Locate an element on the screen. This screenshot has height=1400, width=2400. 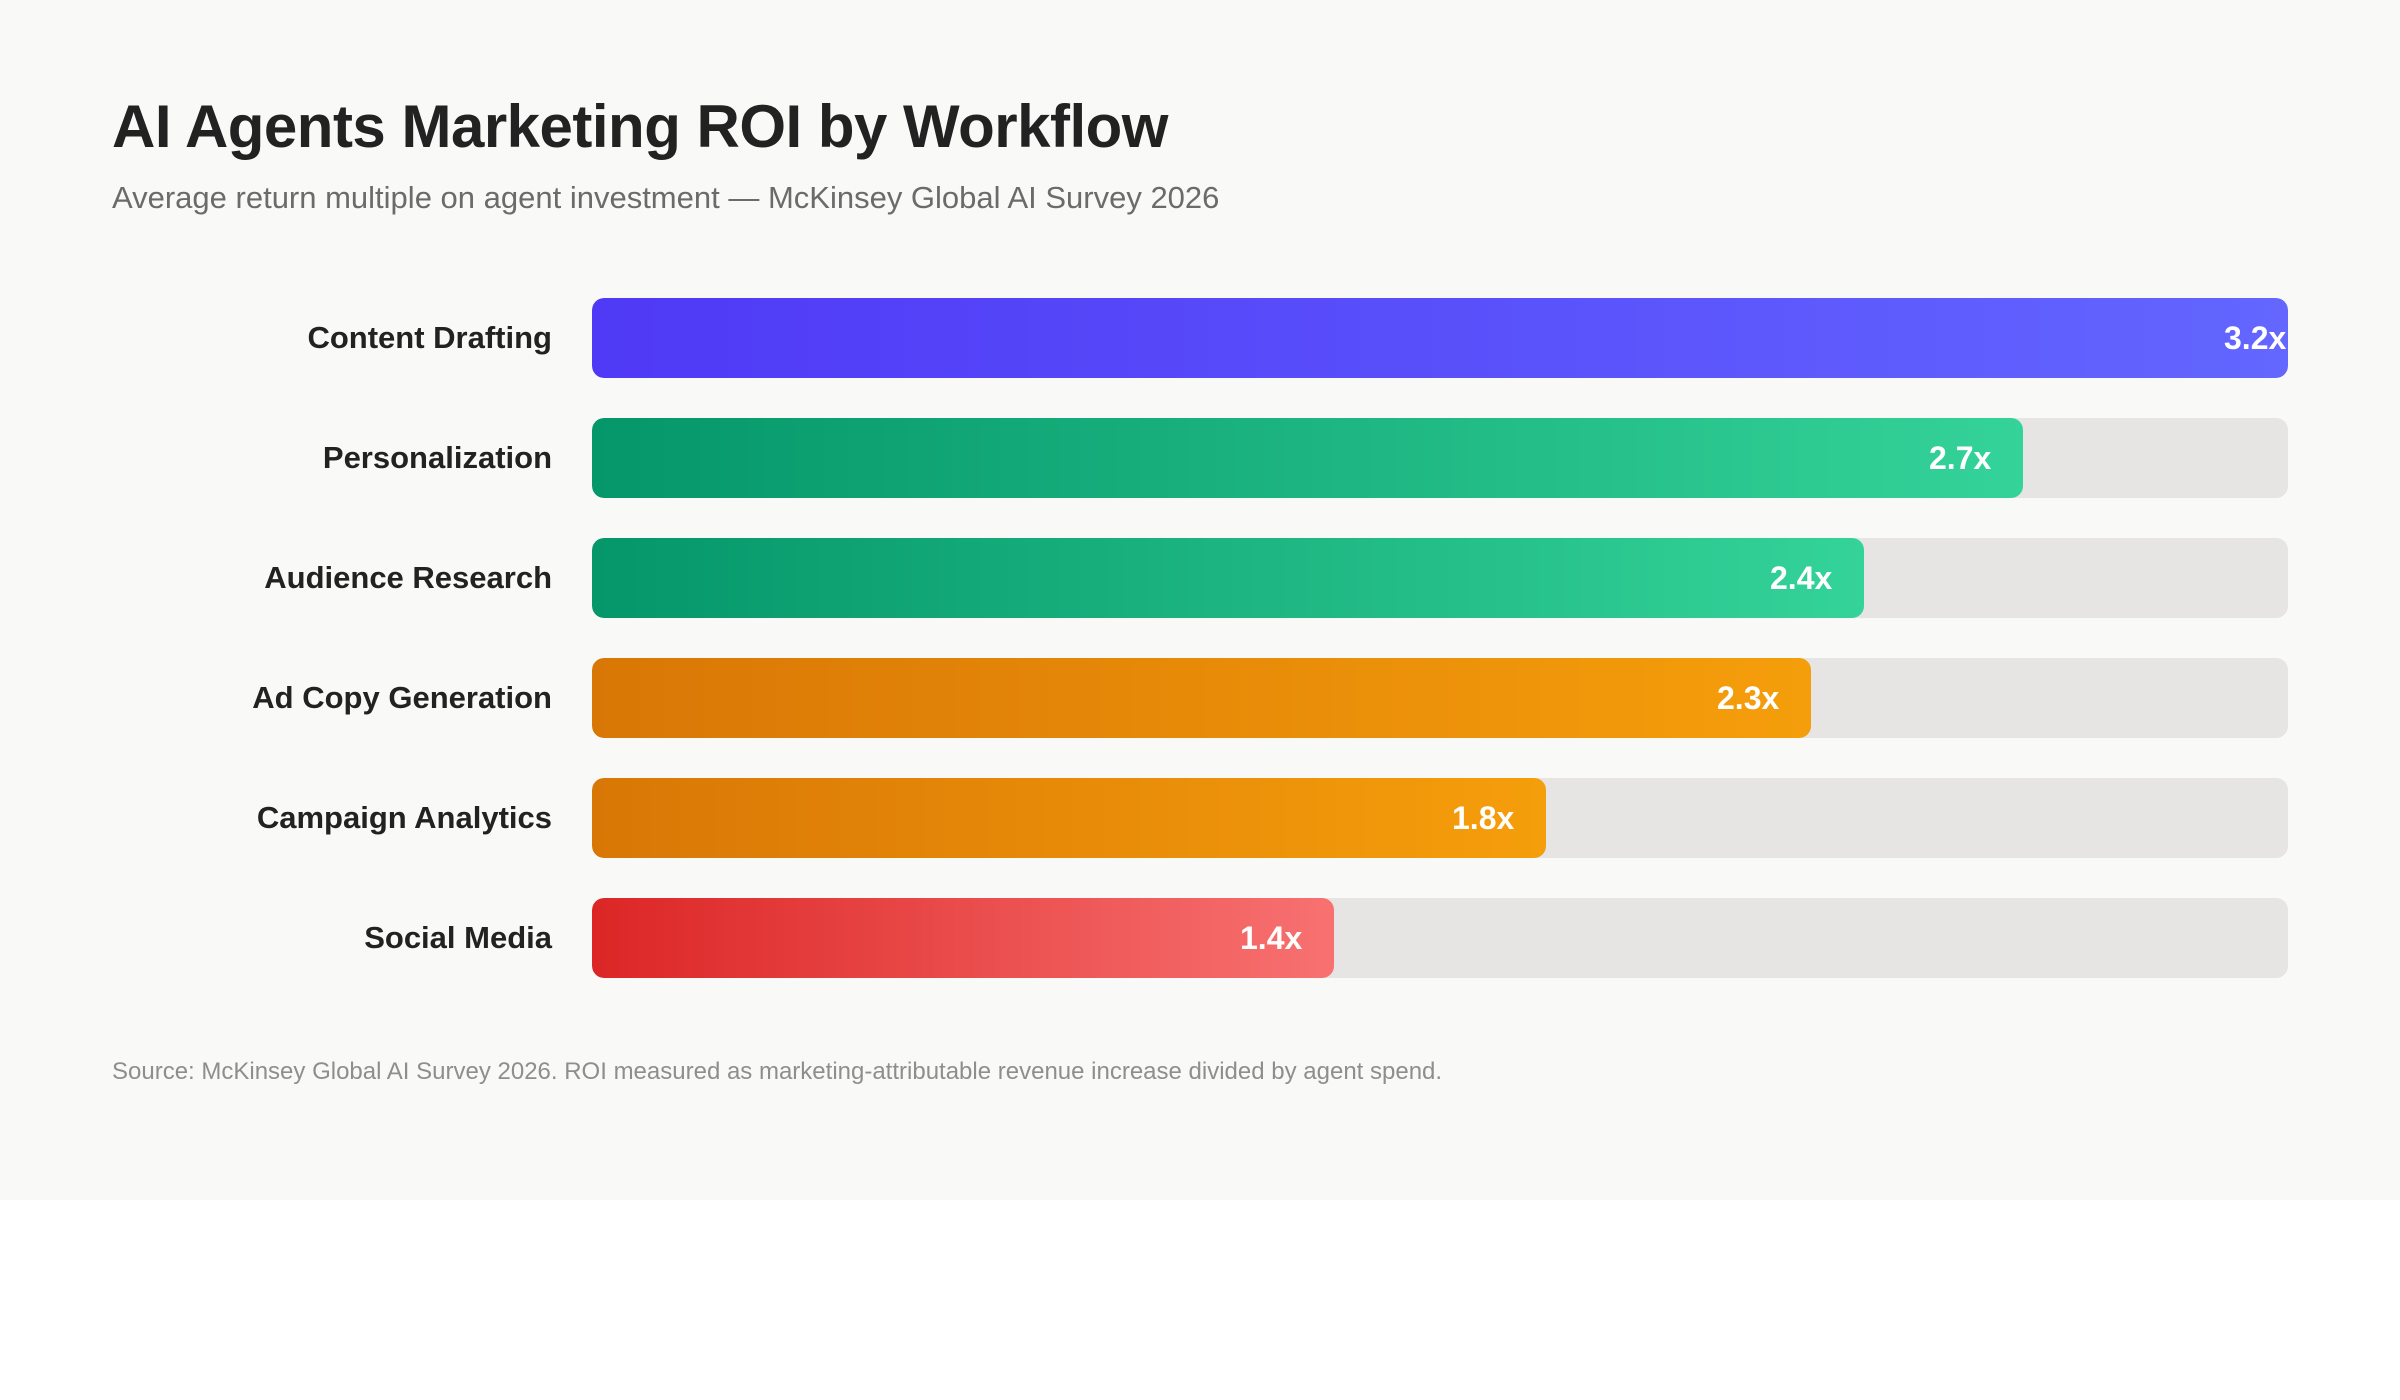
bar-track: 2.3x is located at coordinates (1440, 698).